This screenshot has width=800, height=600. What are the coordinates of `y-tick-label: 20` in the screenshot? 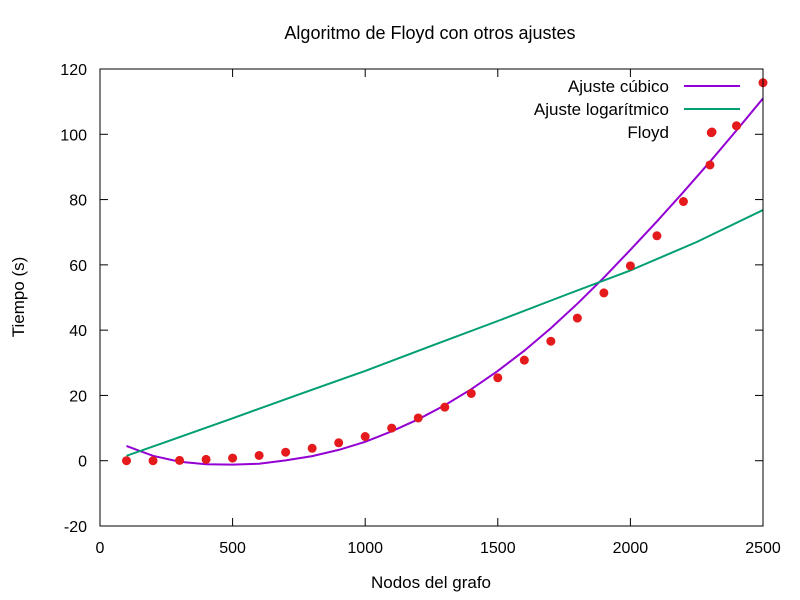 It's located at (78, 396).